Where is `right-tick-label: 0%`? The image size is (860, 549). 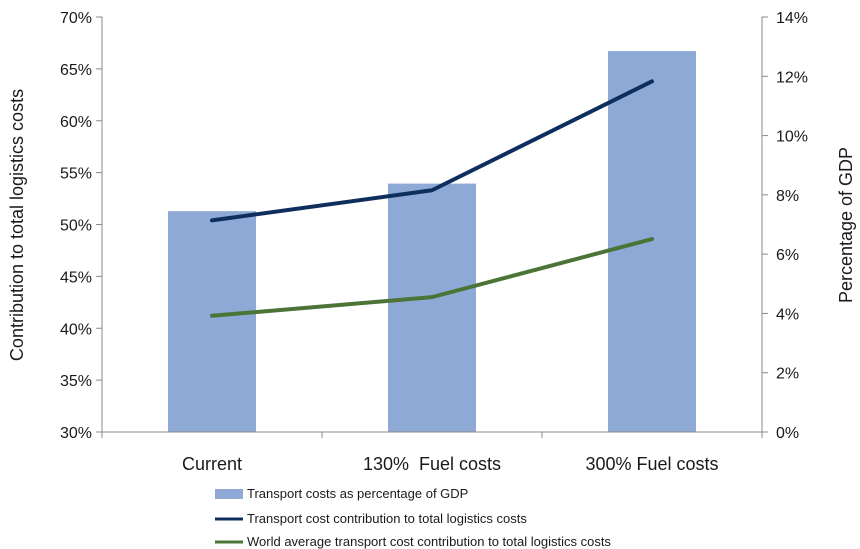
right-tick-label: 0% is located at coordinates (787, 433).